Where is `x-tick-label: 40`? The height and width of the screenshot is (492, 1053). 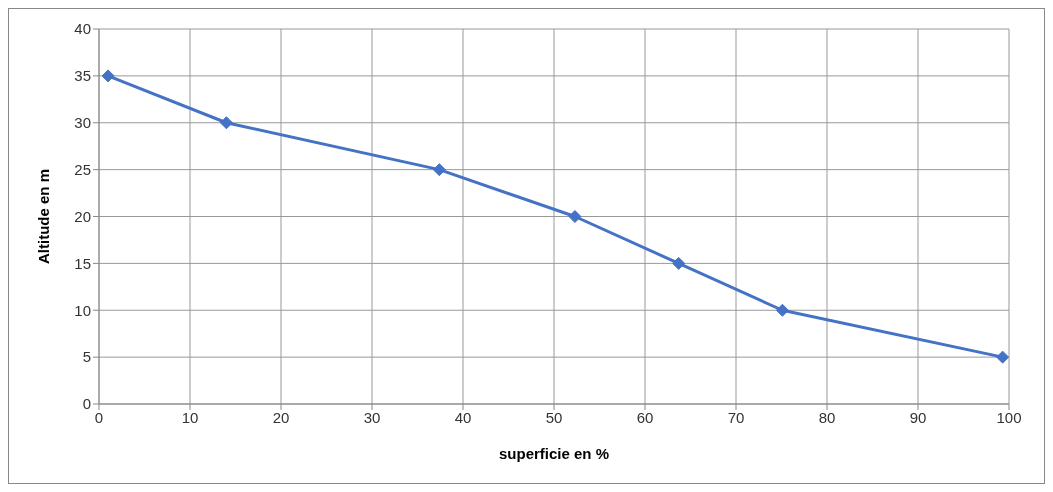 x-tick-label: 40 is located at coordinates (463, 417).